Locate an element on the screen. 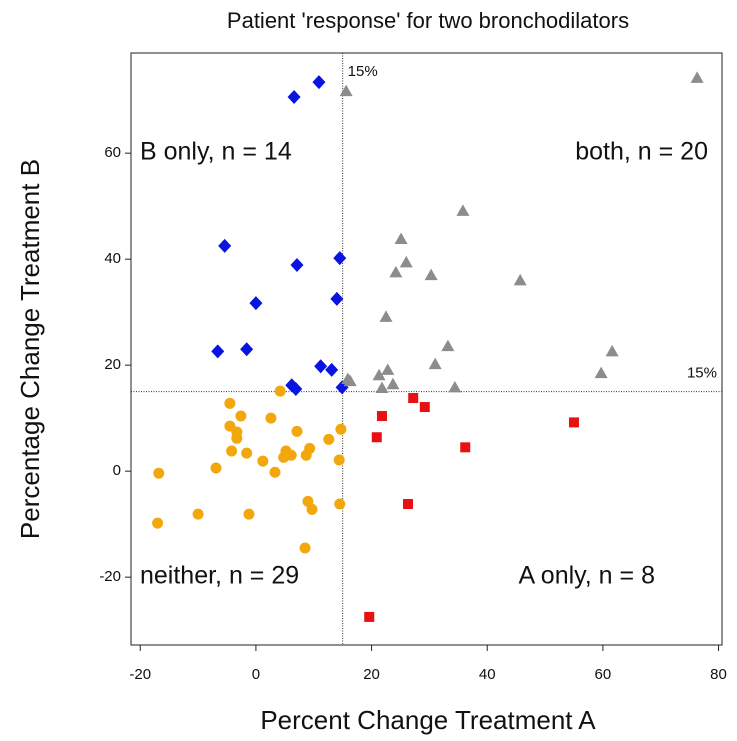 Image resolution: width=737 pixels, height=741 pixels. x-tick-label: 20 is located at coordinates (371, 674).